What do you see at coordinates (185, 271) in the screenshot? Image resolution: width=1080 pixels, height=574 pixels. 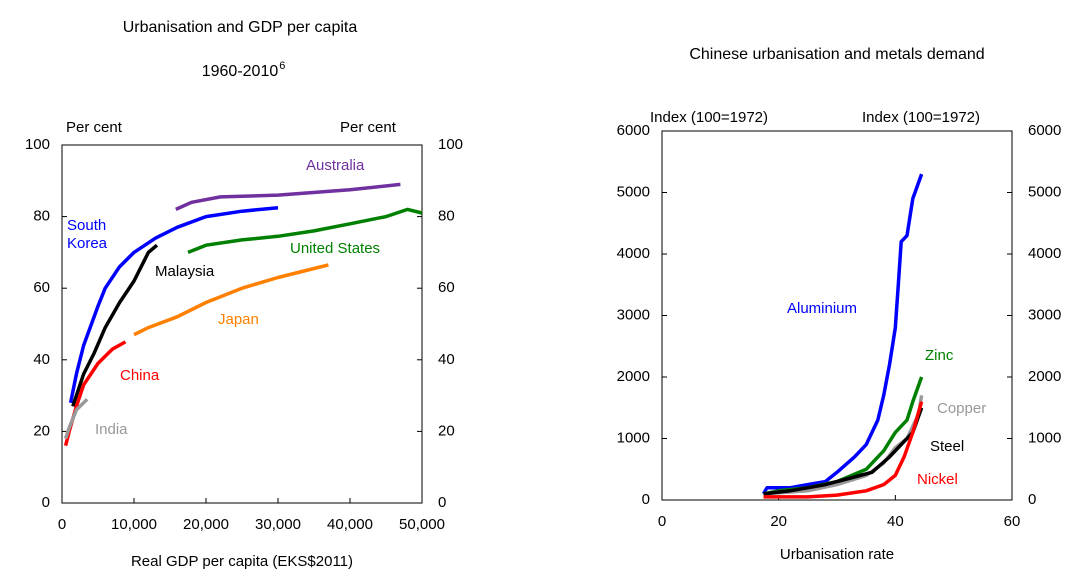 I see `series-label: Malaysia` at bounding box center [185, 271].